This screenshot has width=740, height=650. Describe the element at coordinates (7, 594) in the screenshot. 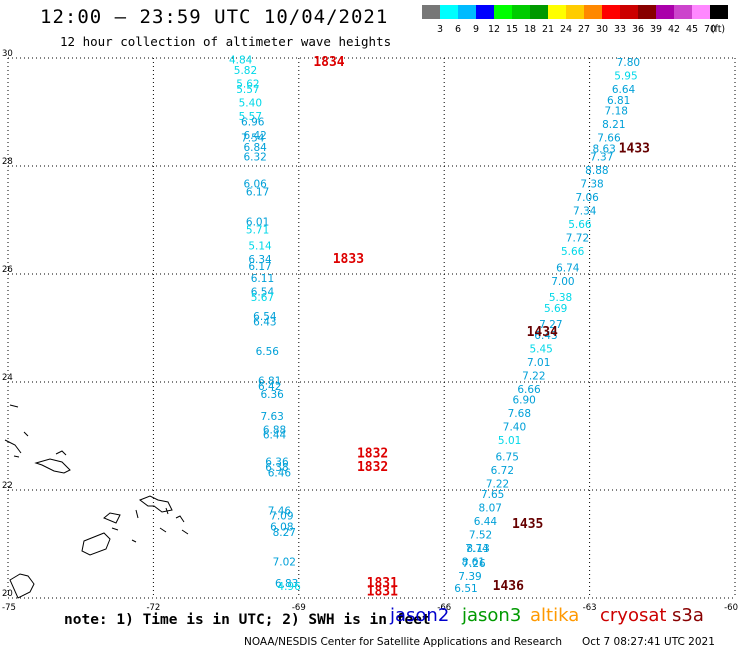

I see `lat-tick-label: 20` at that location.